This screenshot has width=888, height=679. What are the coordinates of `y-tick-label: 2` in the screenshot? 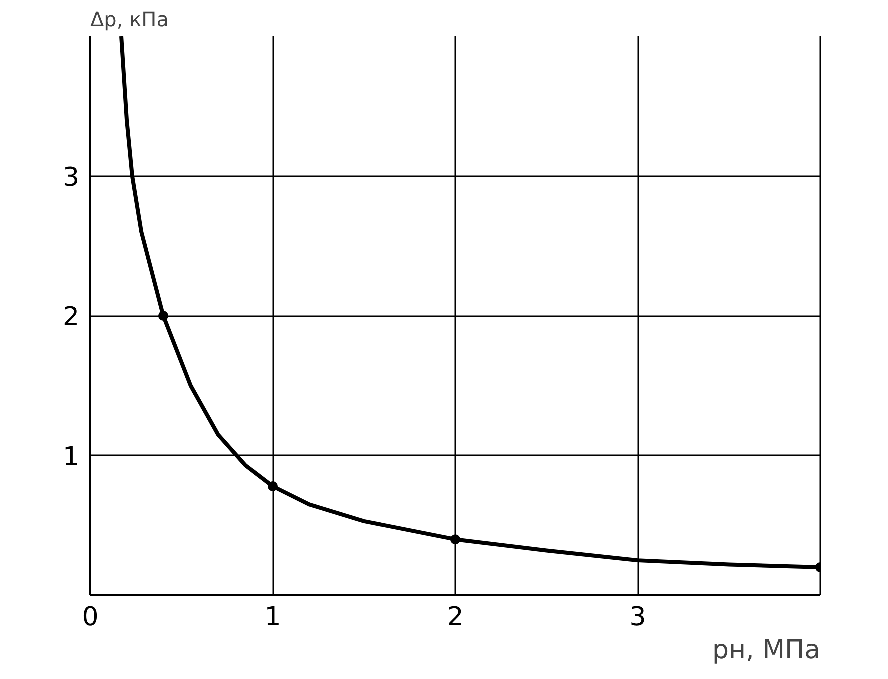 It's located at (71, 317).